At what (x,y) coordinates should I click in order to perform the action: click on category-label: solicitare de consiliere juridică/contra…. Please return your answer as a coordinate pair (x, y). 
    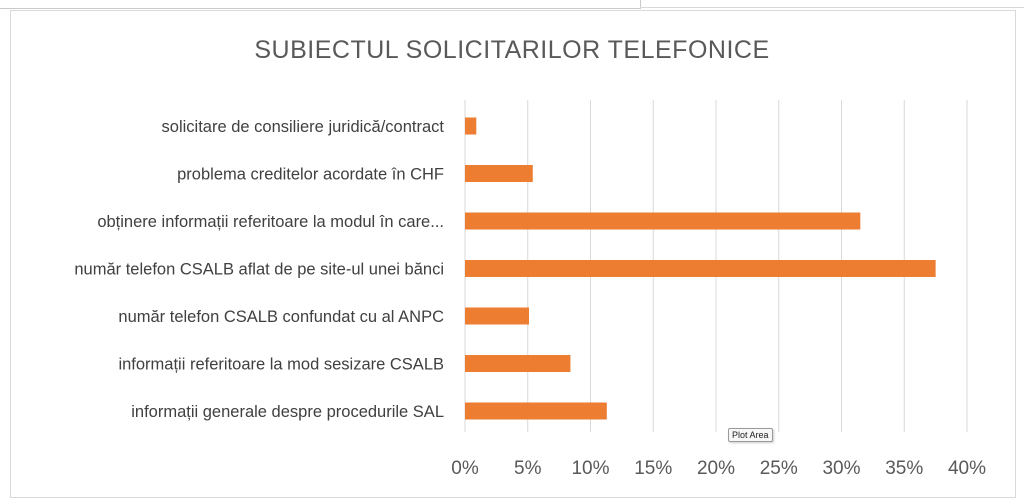
    Looking at the image, I should click on (303, 127).